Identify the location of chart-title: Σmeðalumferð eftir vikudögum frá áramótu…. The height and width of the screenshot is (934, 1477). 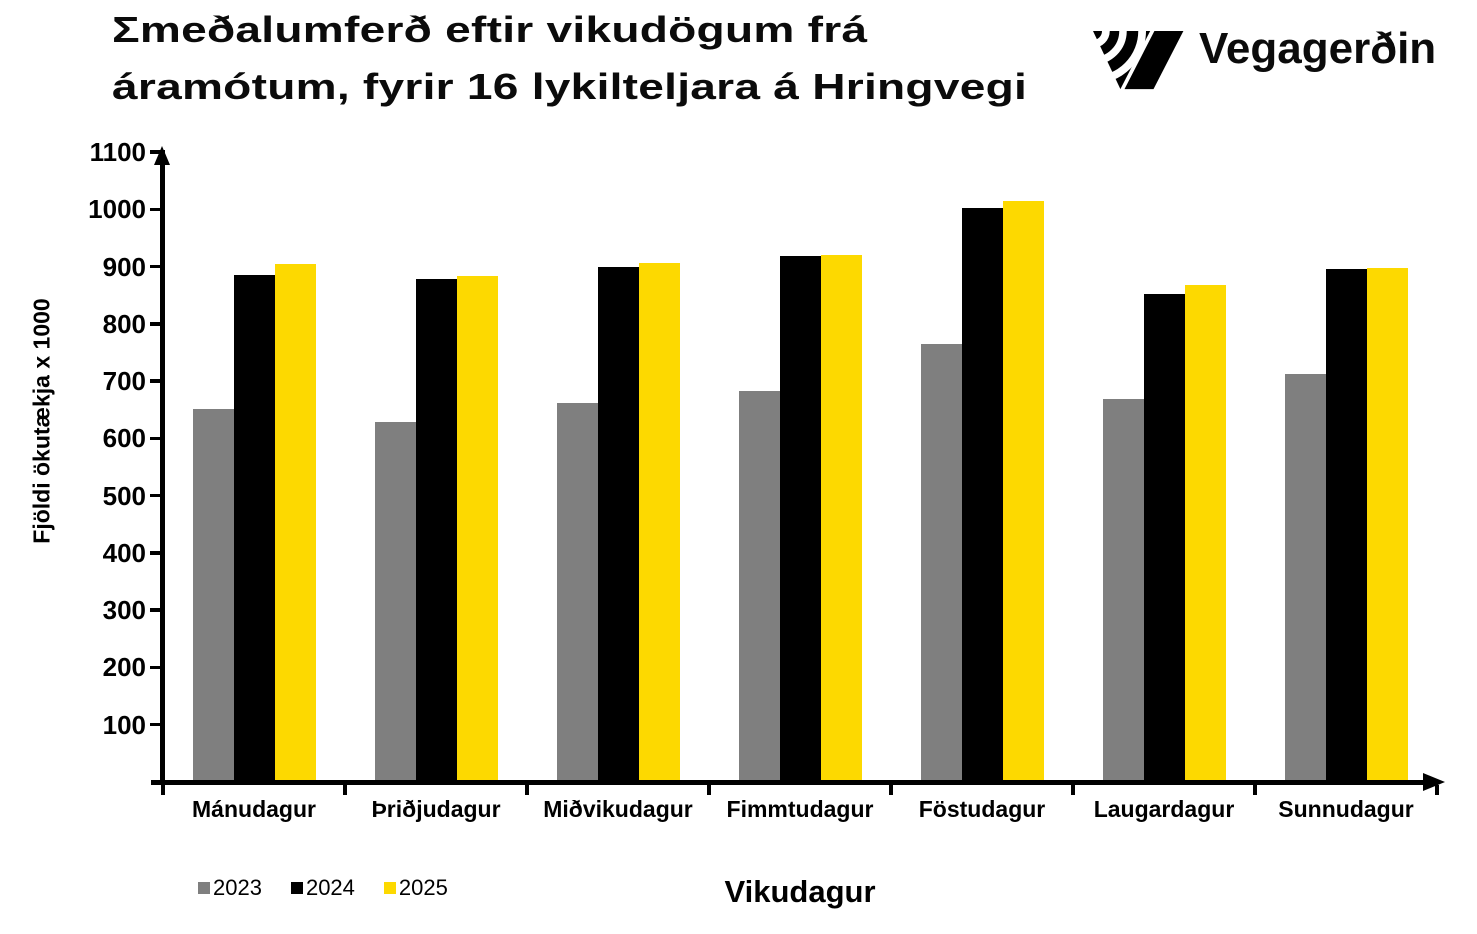
(569, 58).